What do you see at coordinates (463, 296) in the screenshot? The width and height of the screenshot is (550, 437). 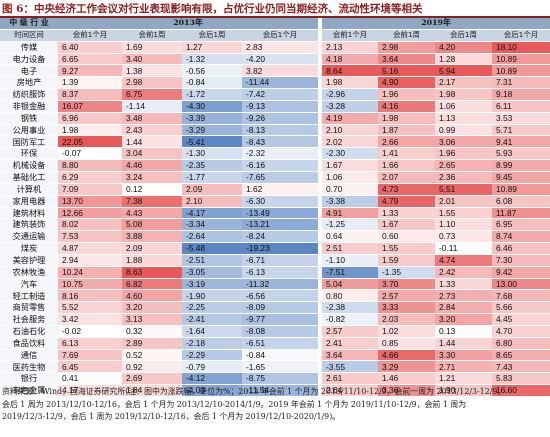 I see `value-cell: 2.73` at bounding box center [463, 296].